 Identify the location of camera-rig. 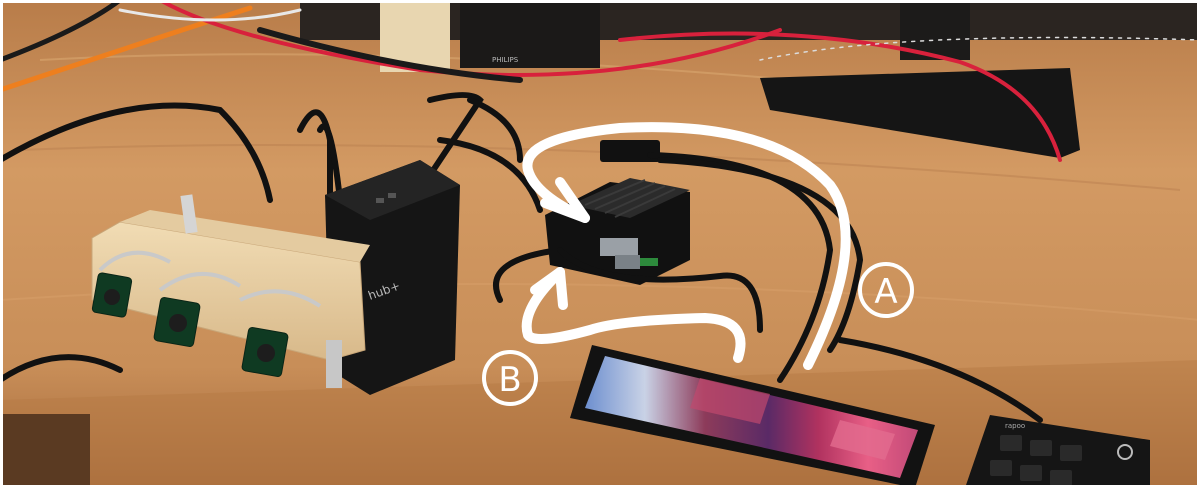
(230, 291).